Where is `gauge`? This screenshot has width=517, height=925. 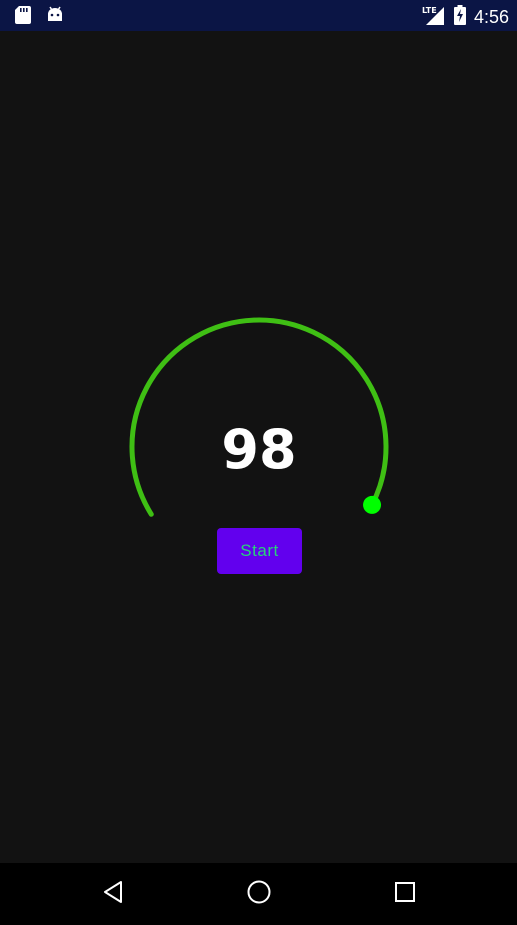 gauge is located at coordinates (259, 417).